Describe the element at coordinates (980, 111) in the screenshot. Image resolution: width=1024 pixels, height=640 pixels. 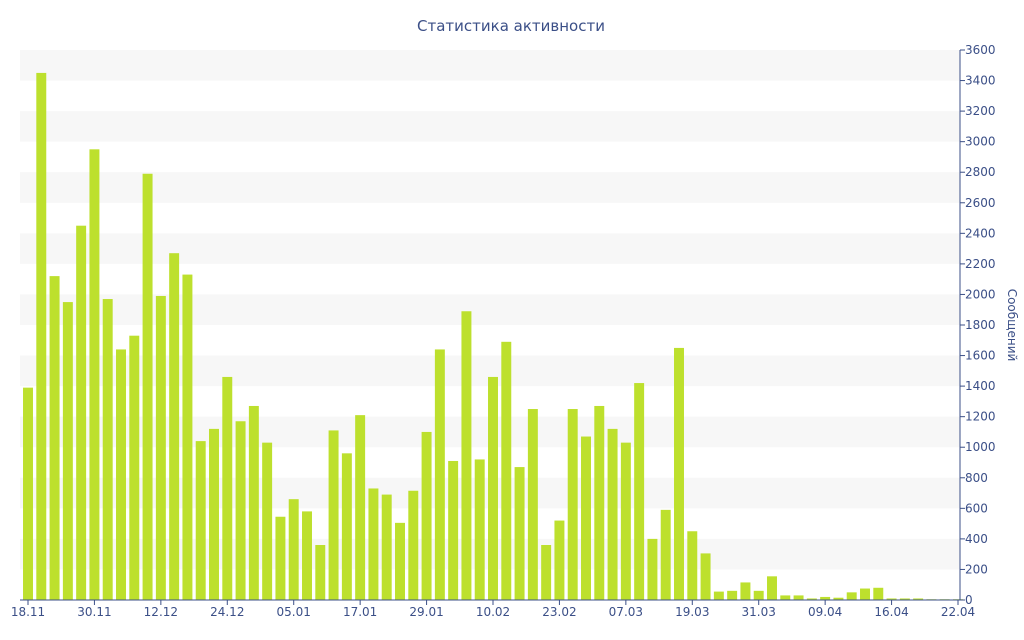
I see `y-tick-label: 3200` at that location.